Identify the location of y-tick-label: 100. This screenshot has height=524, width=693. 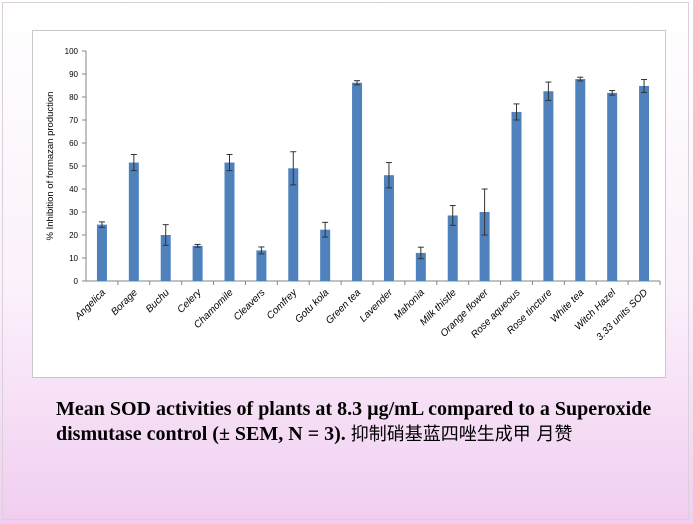
(72, 51).